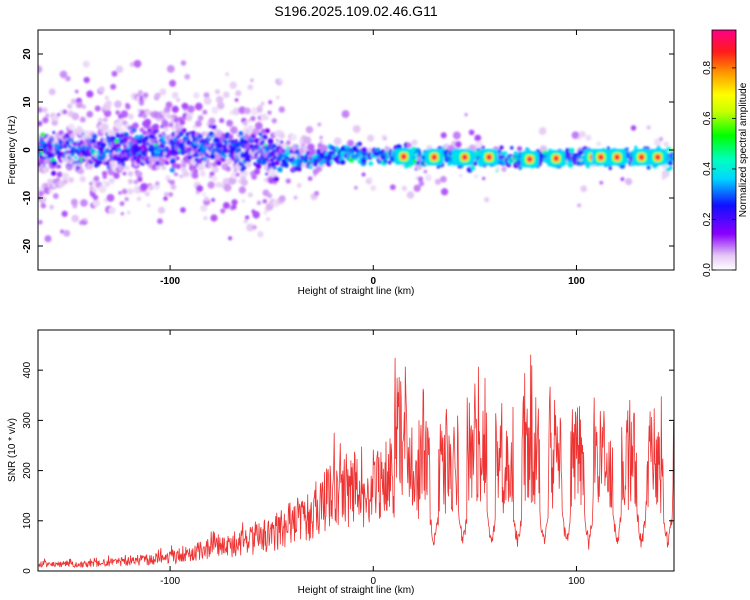 This screenshot has width=750, height=600. What do you see at coordinates (27, 571) in the screenshot?
I see `snr-ytick-label: 0` at bounding box center [27, 571].